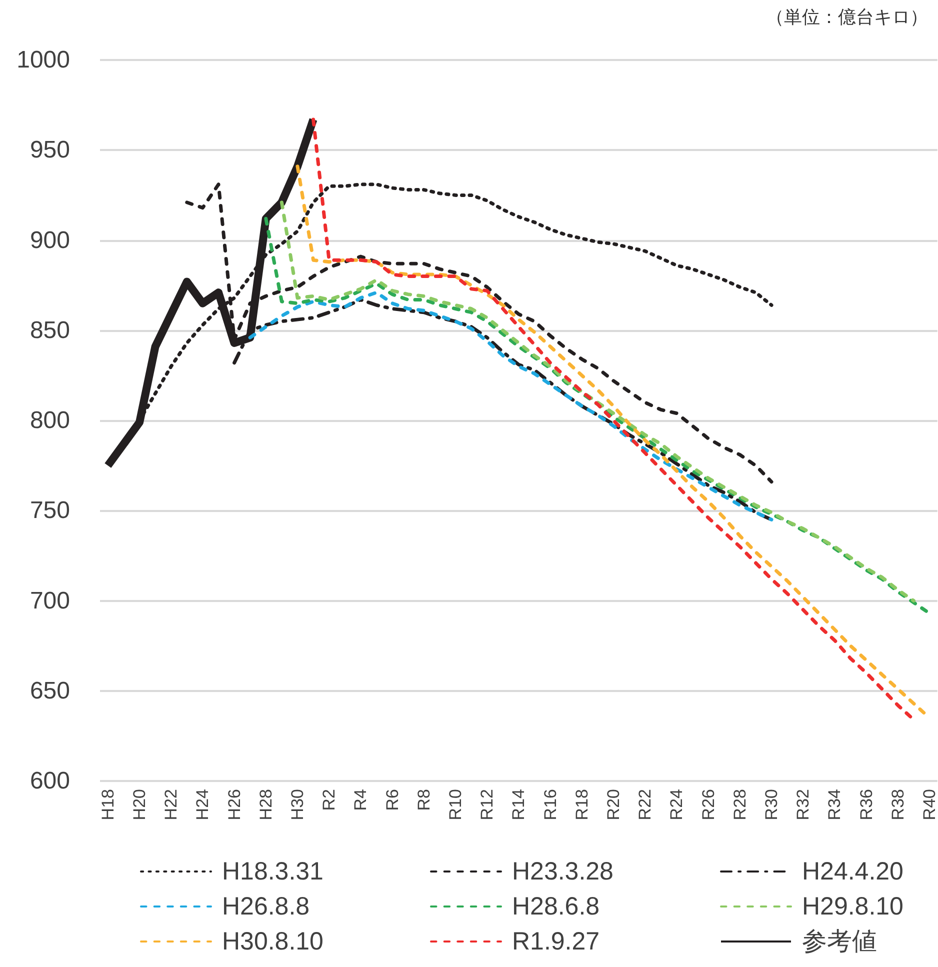 The height and width of the screenshot is (967, 938). What do you see at coordinates (676, 804) in the screenshot?
I see `x-tick-label: R24` at bounding box center [676, 804].